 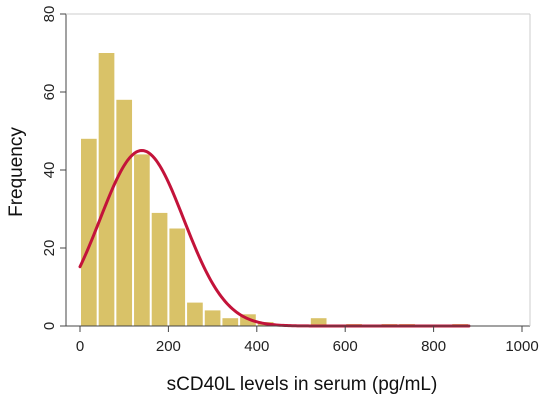 What do you see at coordinates (521, 346) in the screenshot?
I see `x-tick-label: 1000` at bounding box center [521, 346].